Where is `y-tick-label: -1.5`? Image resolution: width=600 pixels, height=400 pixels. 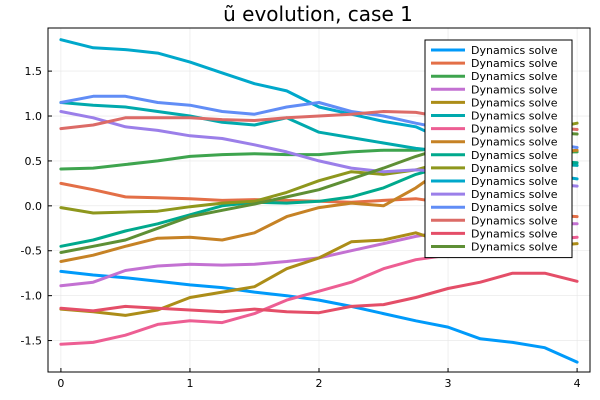
y-tick-label: -1.5 is located at coordinates (31, 341).